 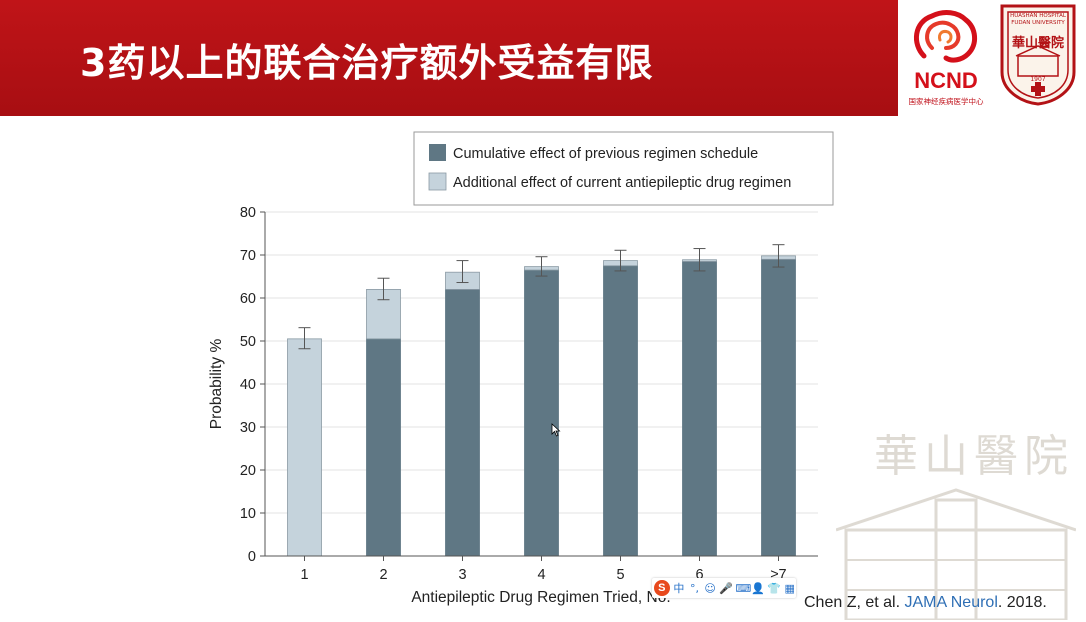 I want to click on y-tick-label: 50, so click(x=248, y=342).